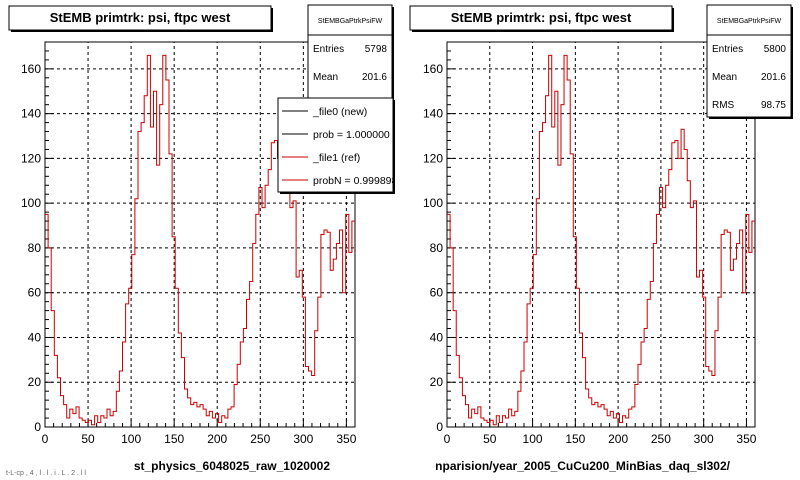 This screenshot has height=480, width=800. I want to click on legend-label: _file0 (new), so click(339, 112).